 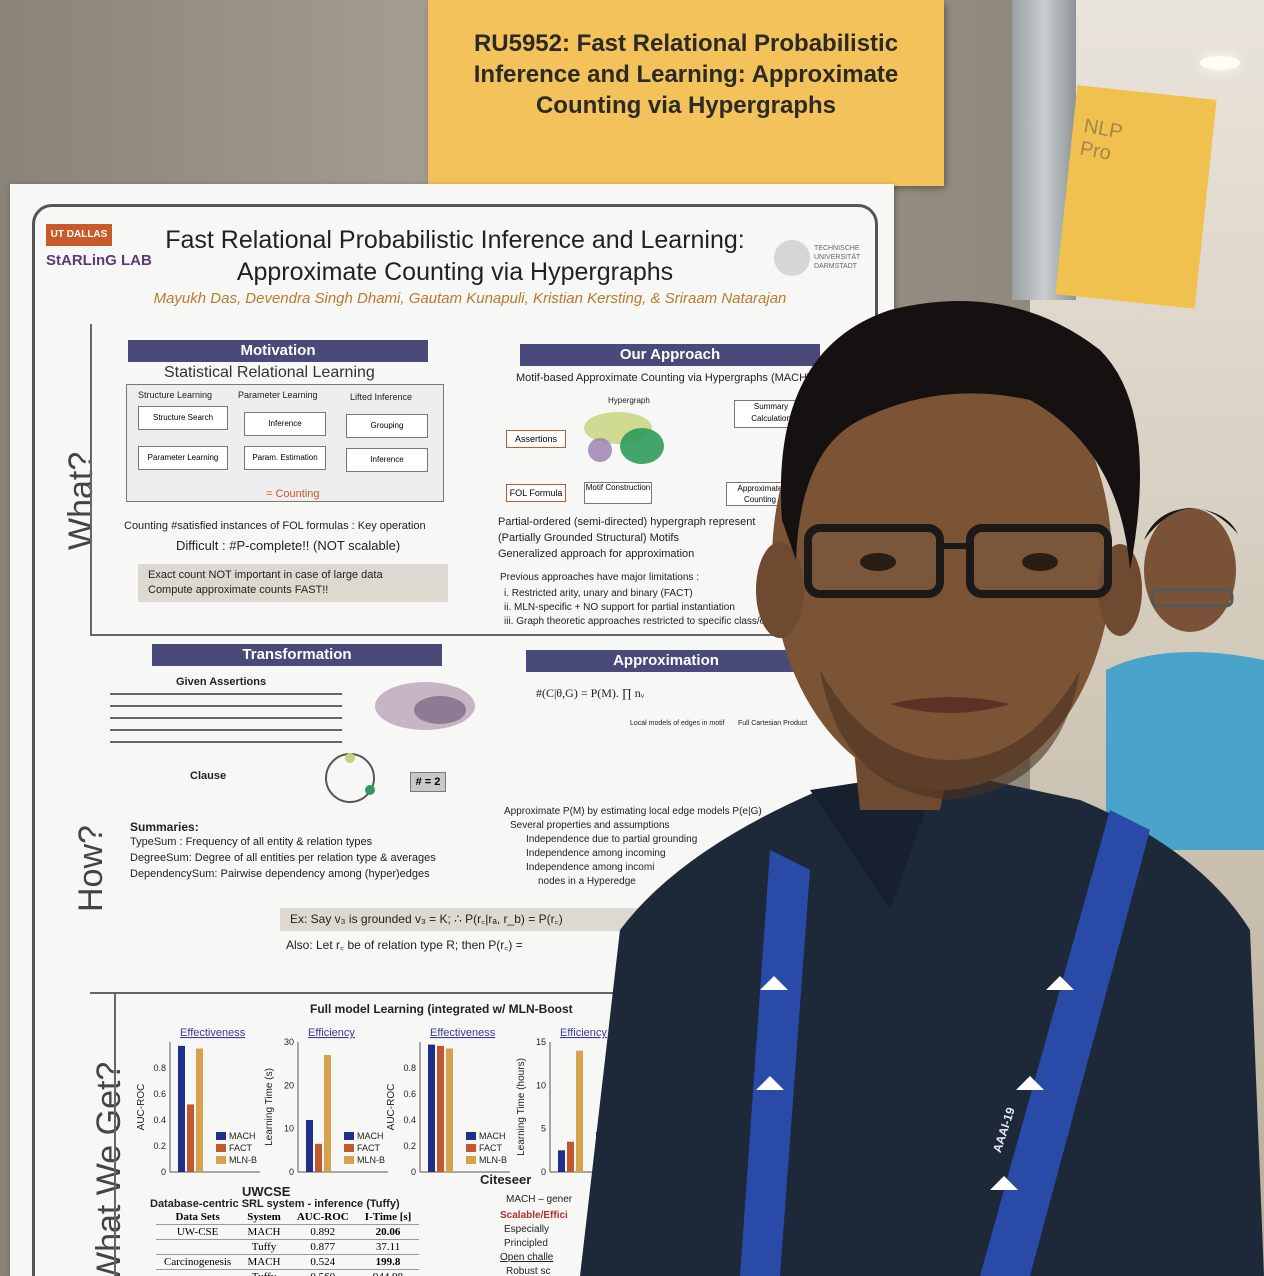 What do you see at coordinates (596, 853) in the screenshot?
I see `assumption-2: Independence among incoming` at bounding box center [596, 853].